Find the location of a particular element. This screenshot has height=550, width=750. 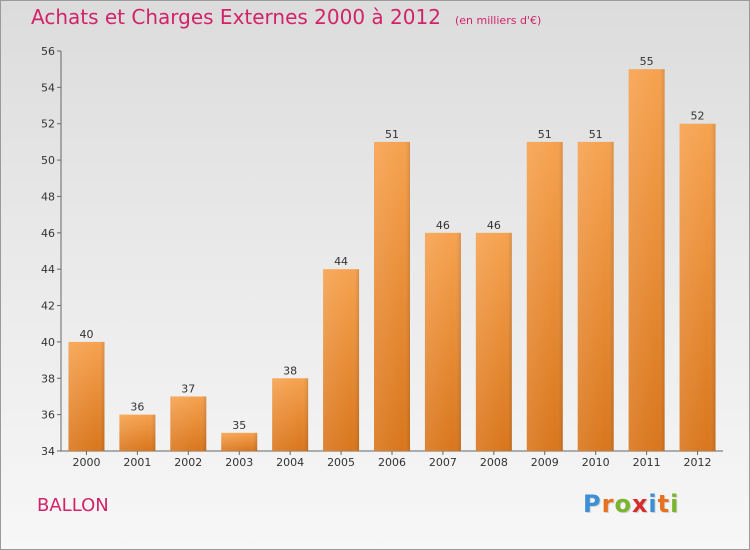

y-tick-label: 54 is located at coordinates (48, 87).